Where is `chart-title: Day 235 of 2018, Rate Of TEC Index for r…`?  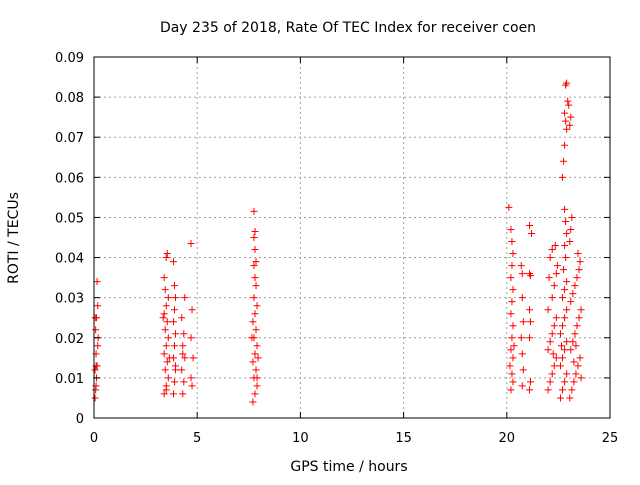 chart-title: Day 235 of 2018, Rate Of TEC Index for r… is located at coordinates (348, 28).